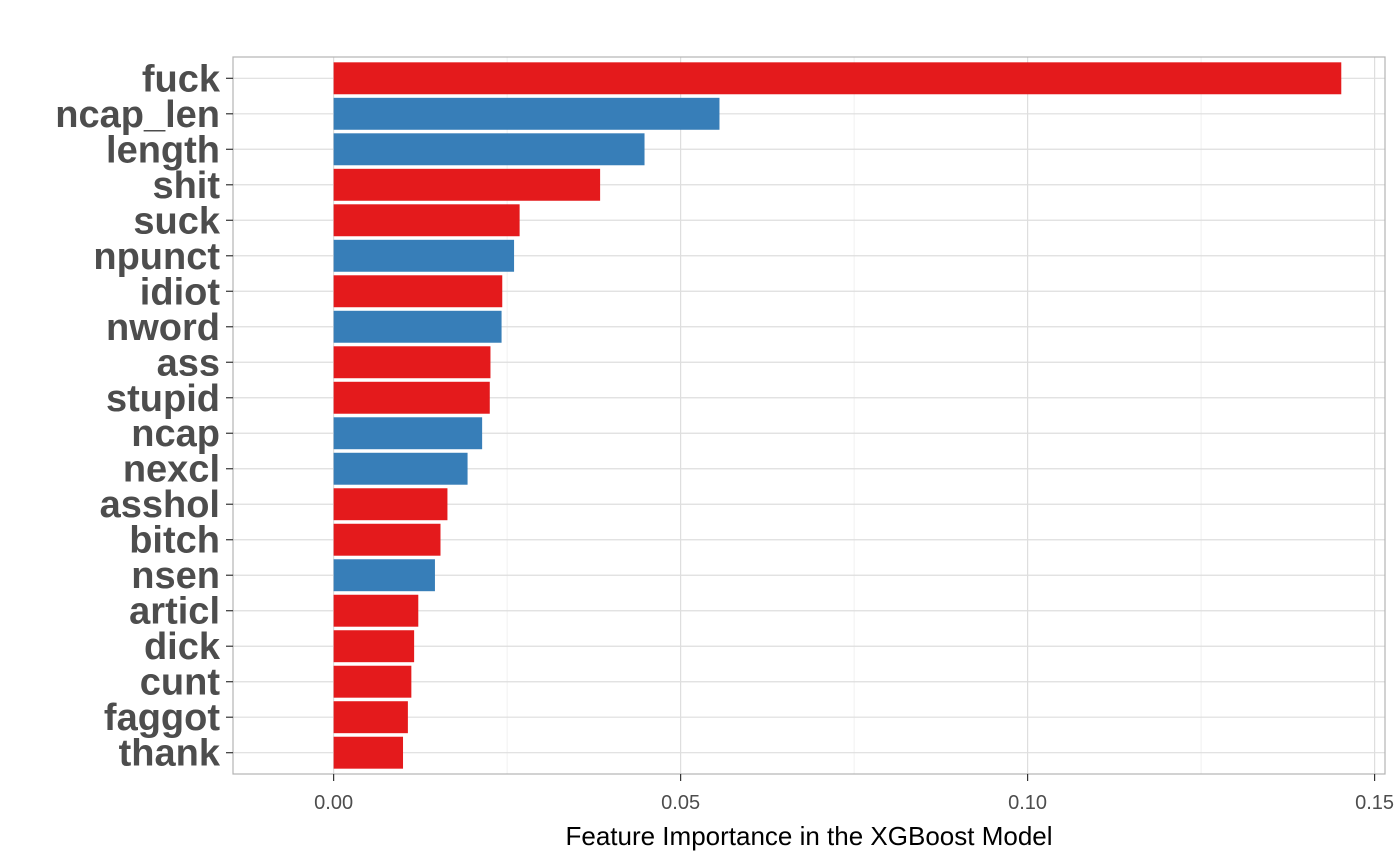  I want to click on x-tick-label: 0.10, so click(1027, 803).